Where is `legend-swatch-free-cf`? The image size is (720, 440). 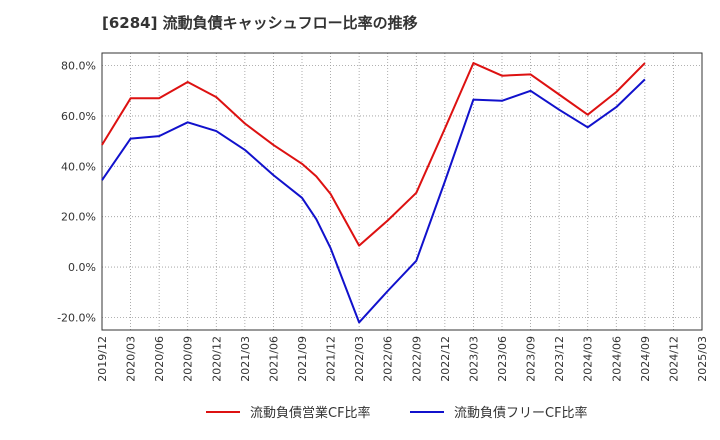 legend-swatch-free-cf is located at coordinates (427, 411).